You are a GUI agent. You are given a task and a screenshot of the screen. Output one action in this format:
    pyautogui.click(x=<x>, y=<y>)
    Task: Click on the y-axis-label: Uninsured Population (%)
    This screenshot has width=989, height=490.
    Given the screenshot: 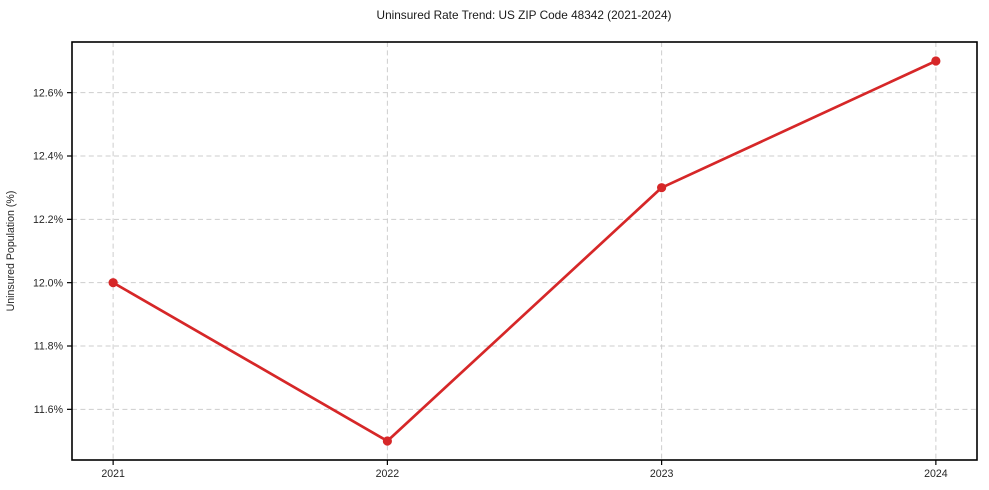 What is the action you would take?
    pyautogui.click(x=11, y=251)
    